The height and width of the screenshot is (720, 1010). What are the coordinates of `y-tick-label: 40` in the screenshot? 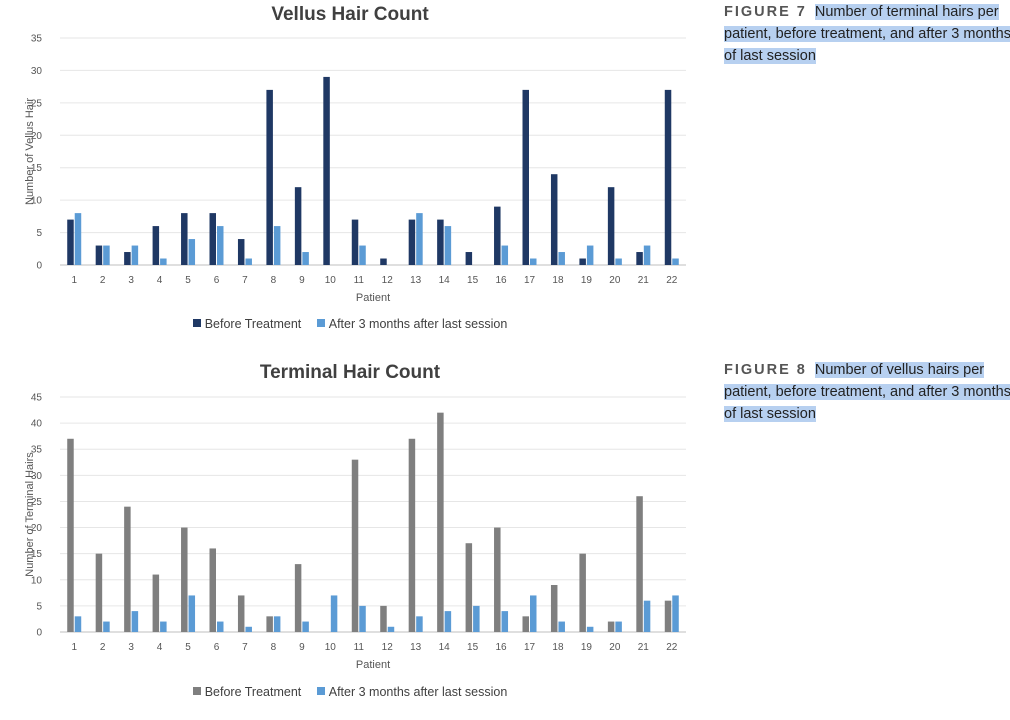 It's located at (37, 424).